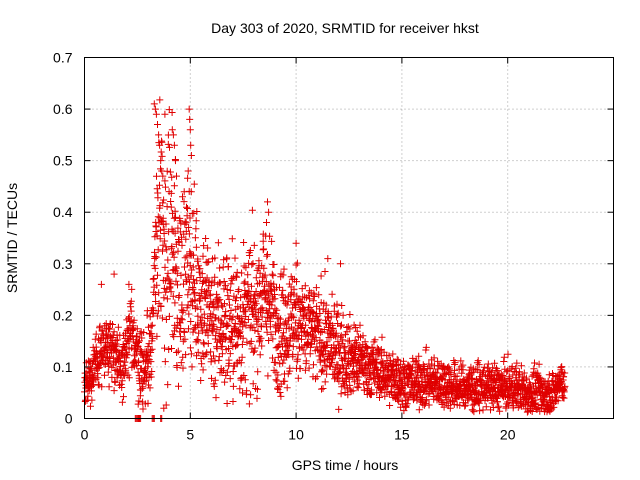 The image size is (640, 480). I want to click on y-axis-label: SRMTID / TECUs, so click(12, 238).